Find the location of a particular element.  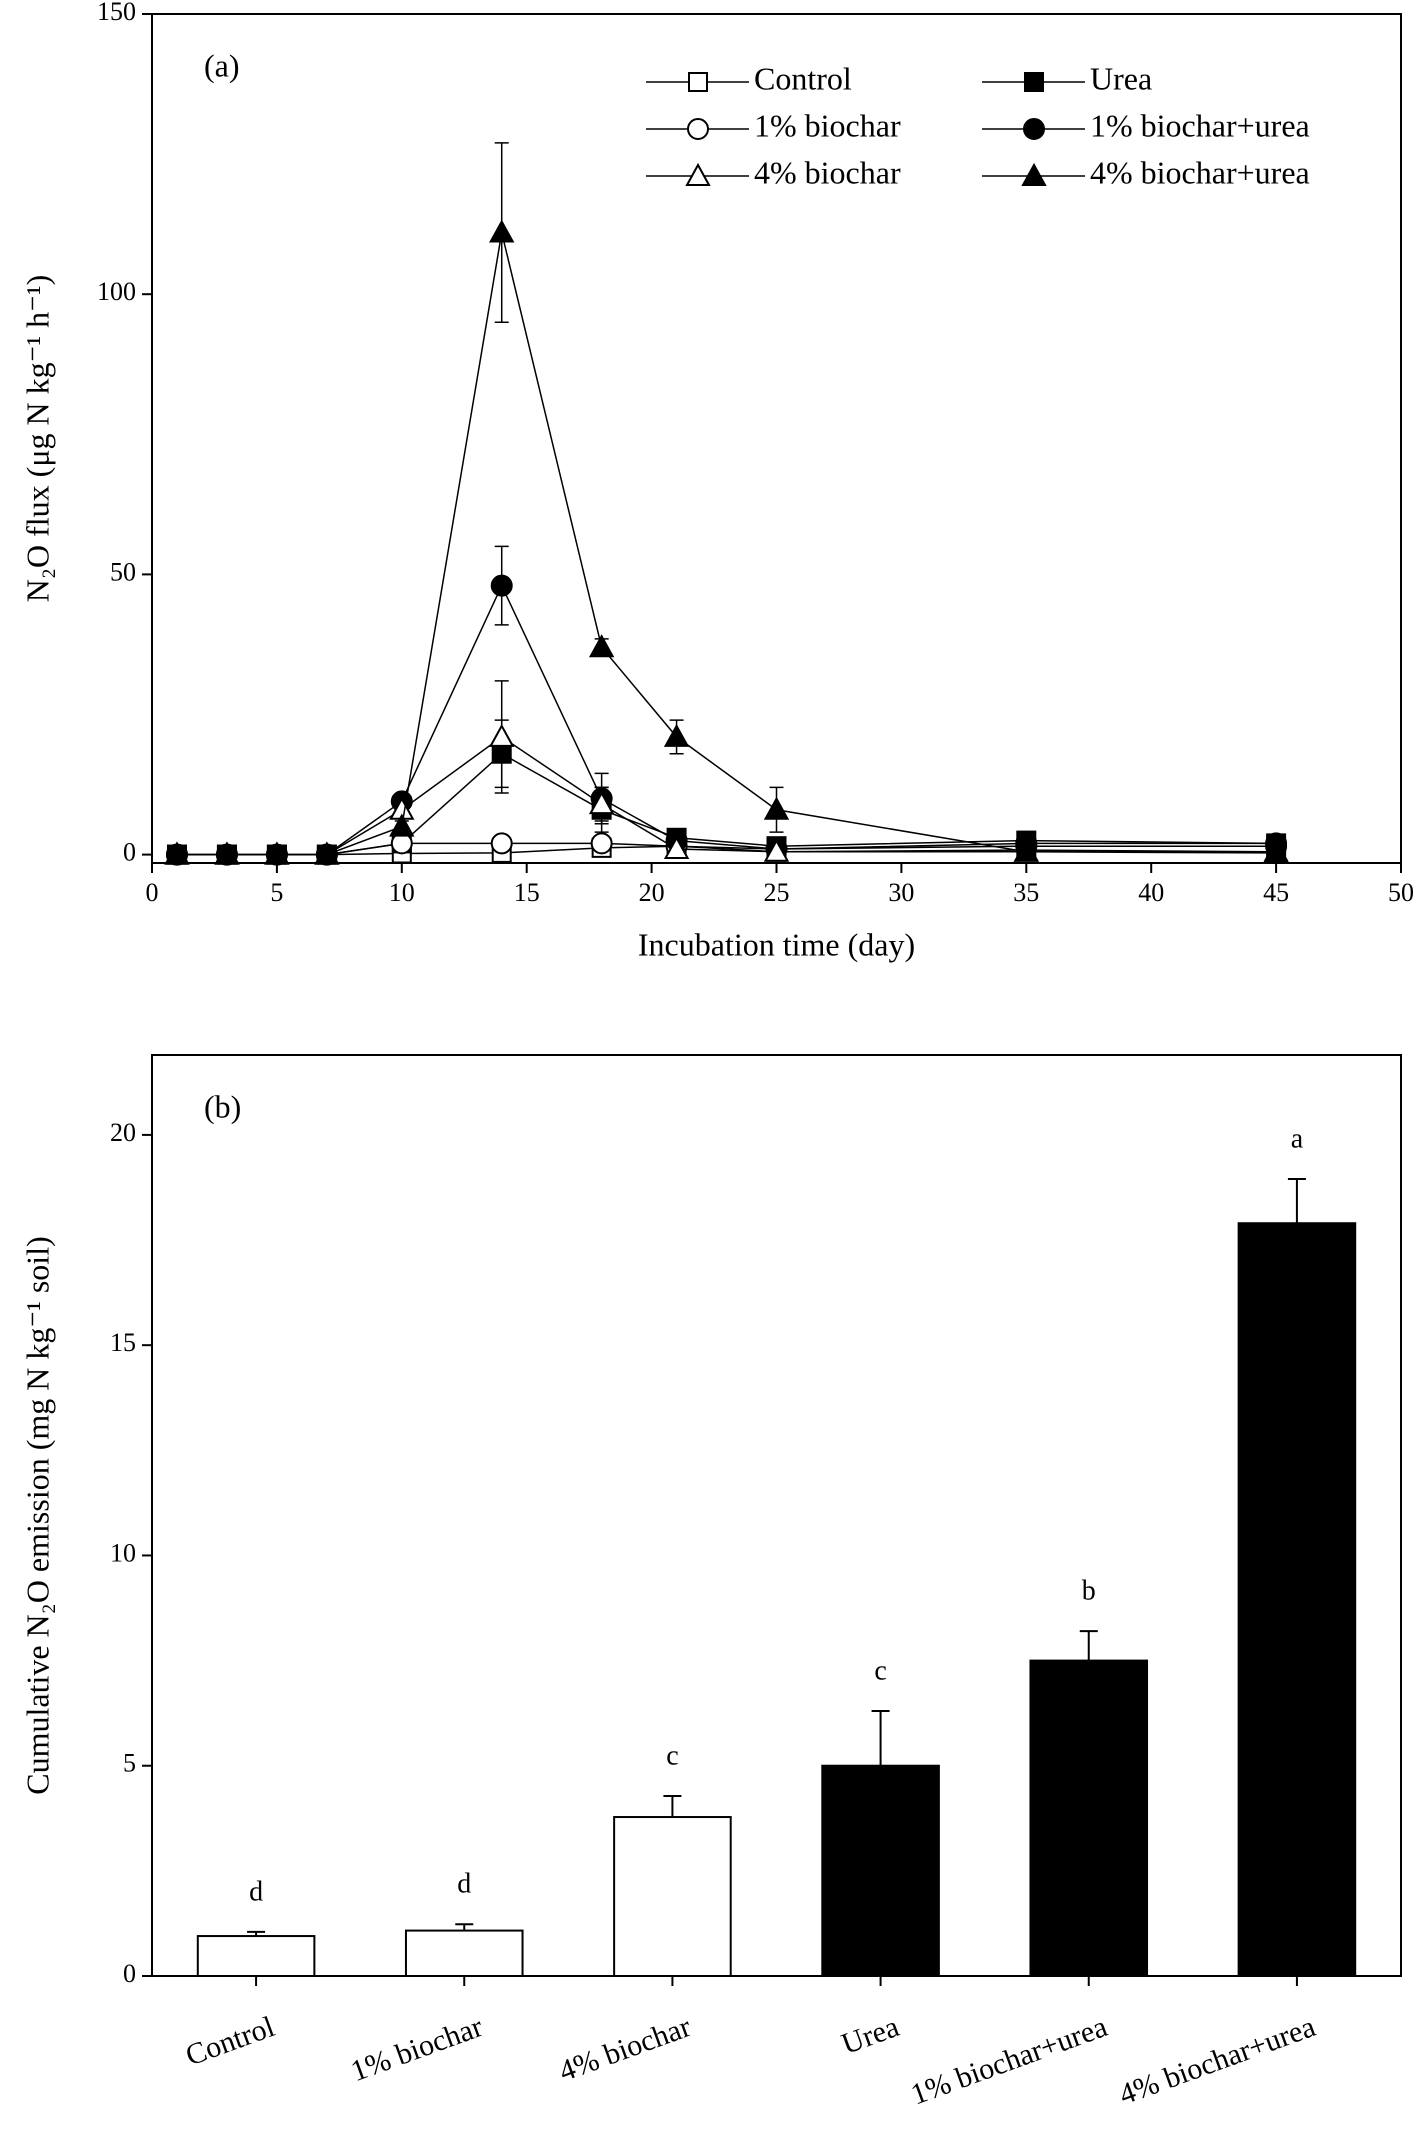

y-axis-title: N₂O flux (μg N kg⁻¹ h⁻¹) is located at coordinates (37, 438).